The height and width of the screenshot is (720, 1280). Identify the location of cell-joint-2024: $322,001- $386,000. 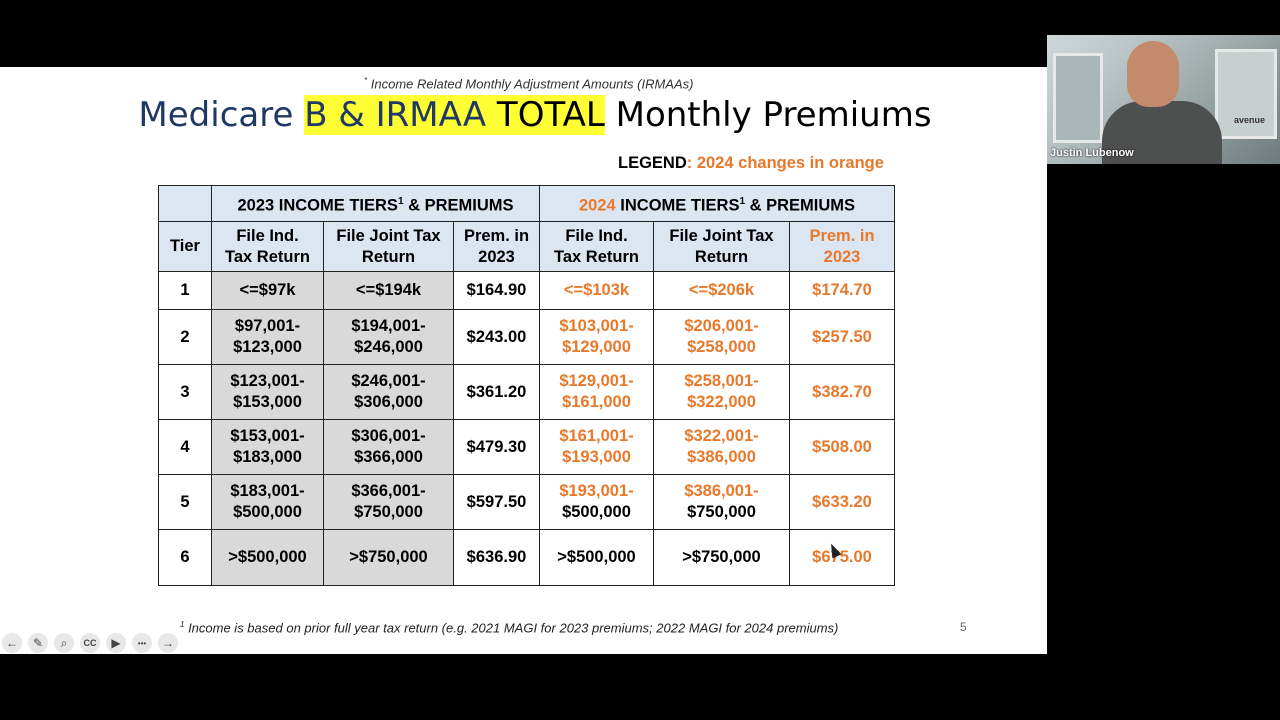
(721, 447).